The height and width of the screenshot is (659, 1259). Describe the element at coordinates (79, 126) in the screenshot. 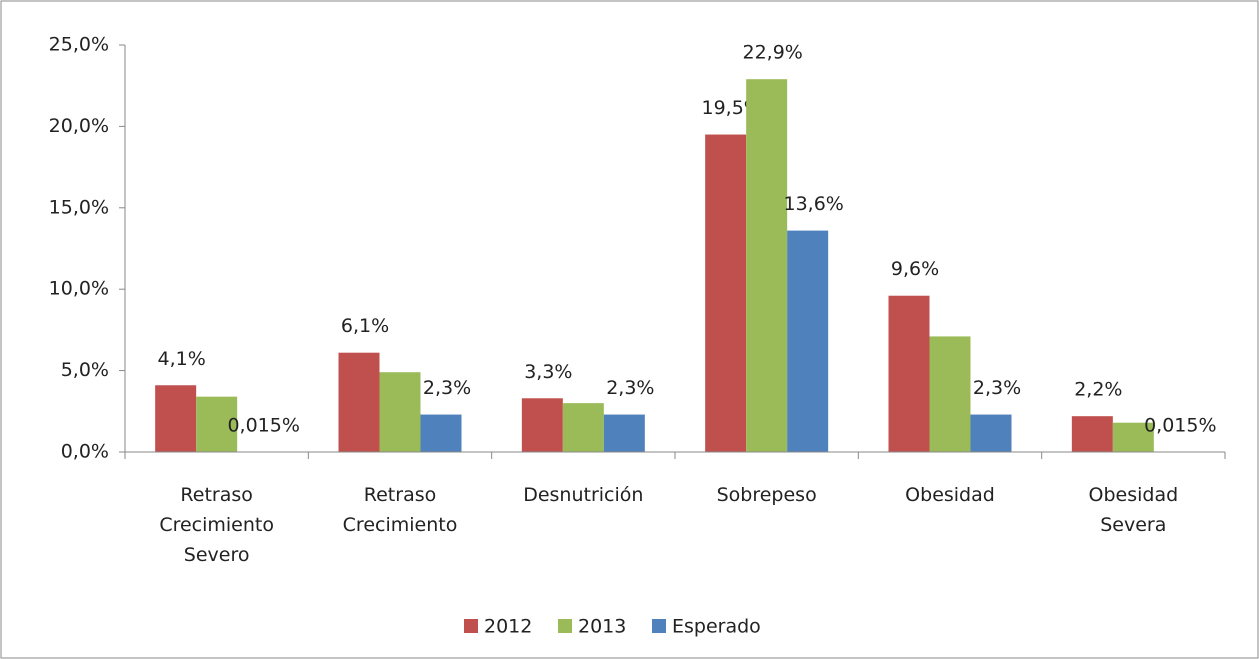

I see `y-tick-label: 20,0%` at that location.